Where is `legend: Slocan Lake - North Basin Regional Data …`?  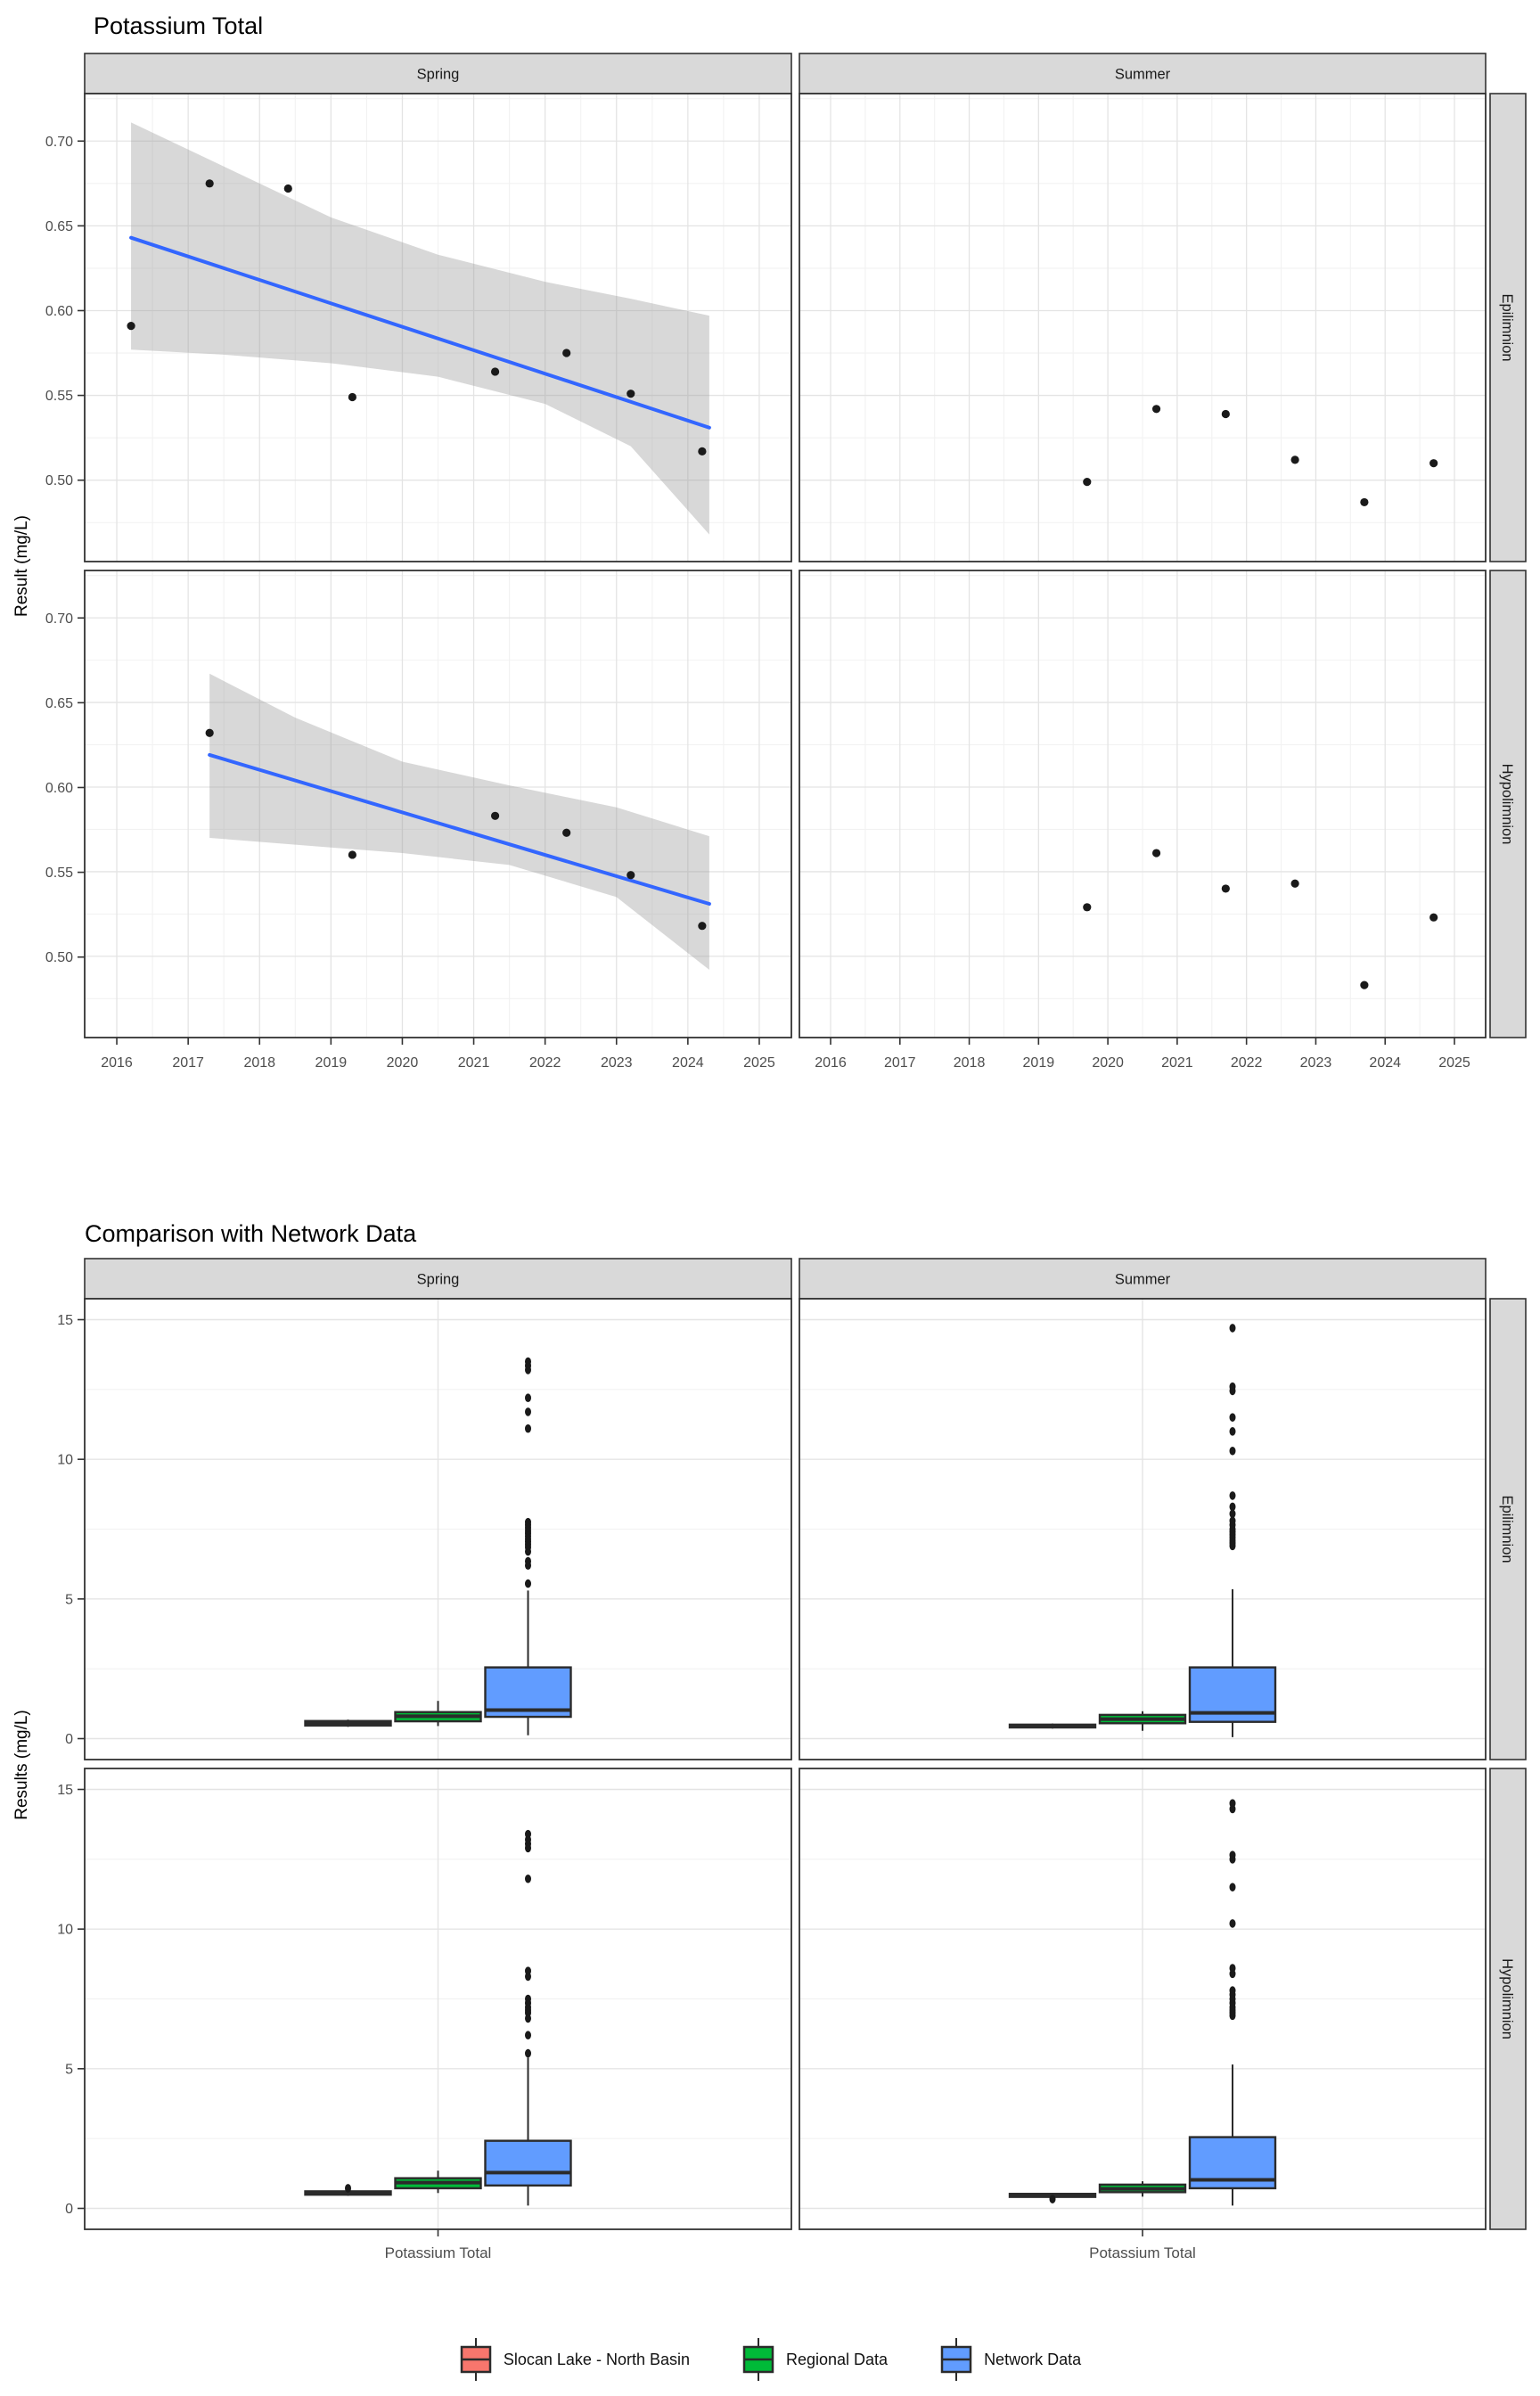 legend: Slocan Lake - North Basin Regional Data … is located at coordinates (770, 2359).